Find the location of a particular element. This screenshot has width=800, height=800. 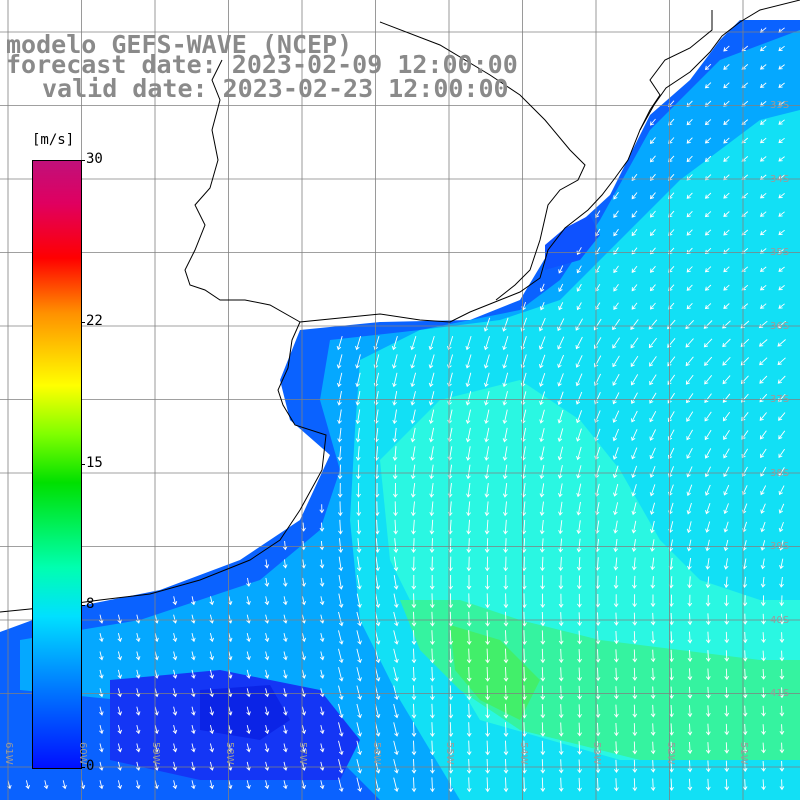

forecast-date: forecast date: 2023-02-09 12:00:00 is located at coordinates (262, 64).